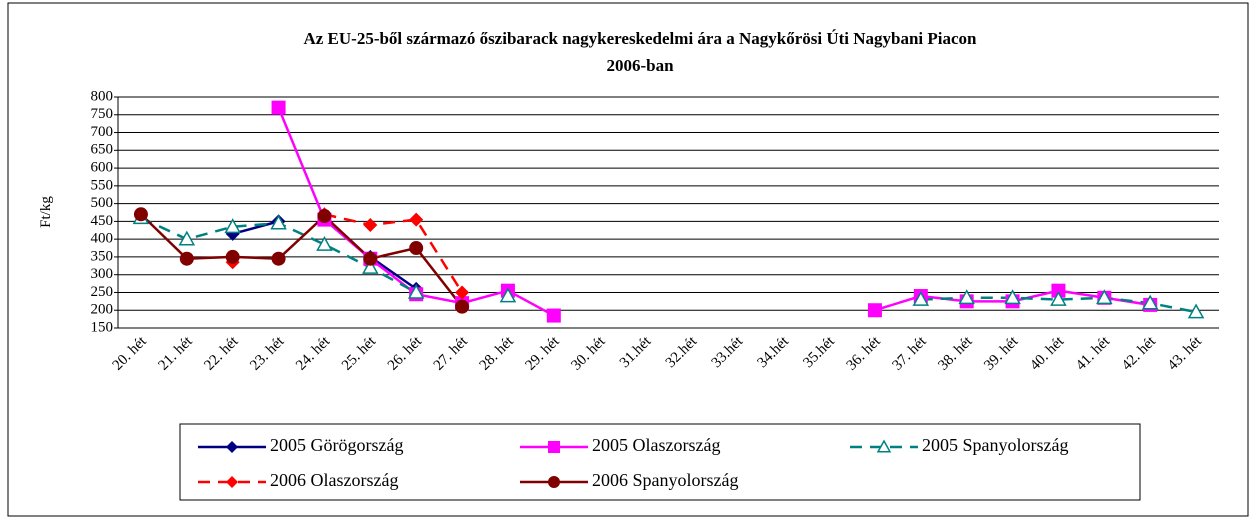 This screenshot has height=524, width=1256. Describe the element at coordinates (102, 203) in the screenshot. I see `y-tick-label: 500` at that location.